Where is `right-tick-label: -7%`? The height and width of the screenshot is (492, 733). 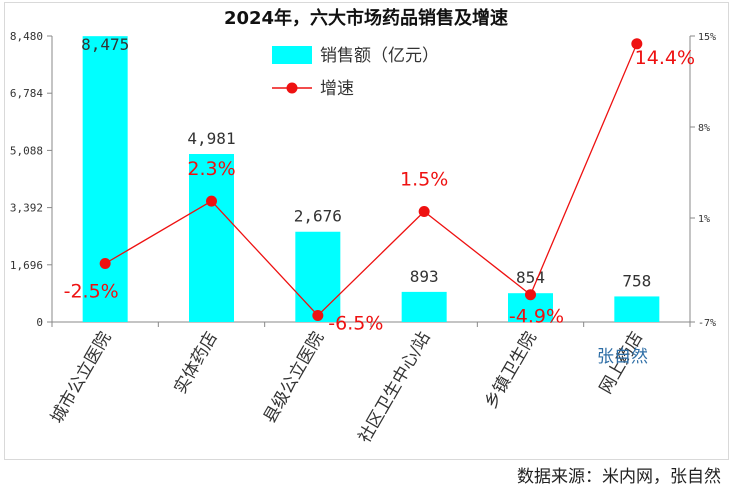 right-tick-label: -7% is located at coordinates (707, 323).